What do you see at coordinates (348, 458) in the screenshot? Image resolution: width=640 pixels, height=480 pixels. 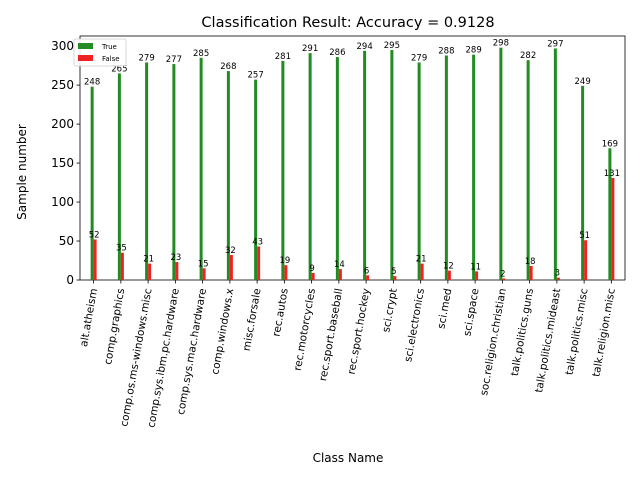 I see `x-axis-label: Class Name` at bounding box center [348, 458].